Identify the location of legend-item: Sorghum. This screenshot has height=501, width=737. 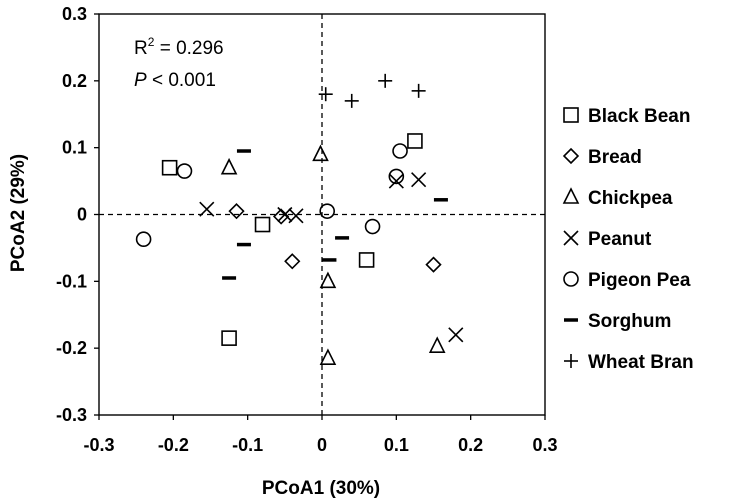
(617, 321).